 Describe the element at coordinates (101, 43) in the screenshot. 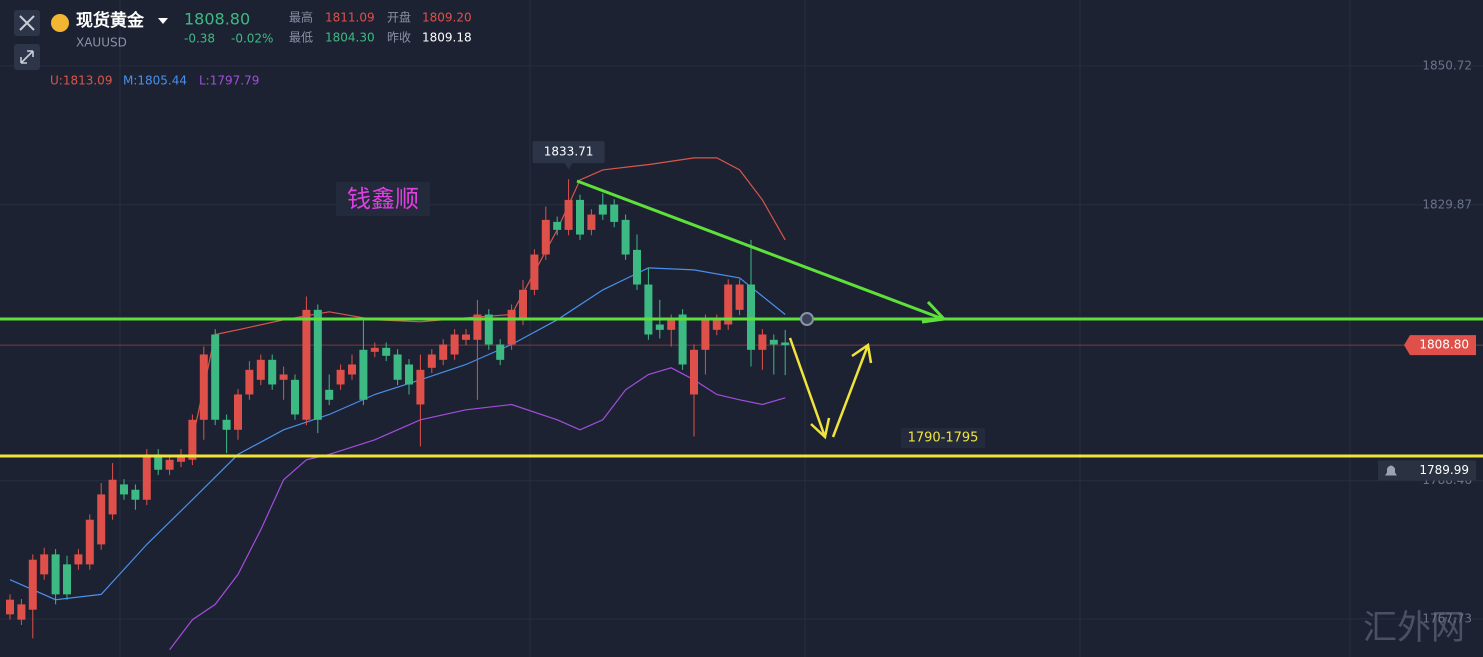

I see `symbol: XAUUSD` at that location.